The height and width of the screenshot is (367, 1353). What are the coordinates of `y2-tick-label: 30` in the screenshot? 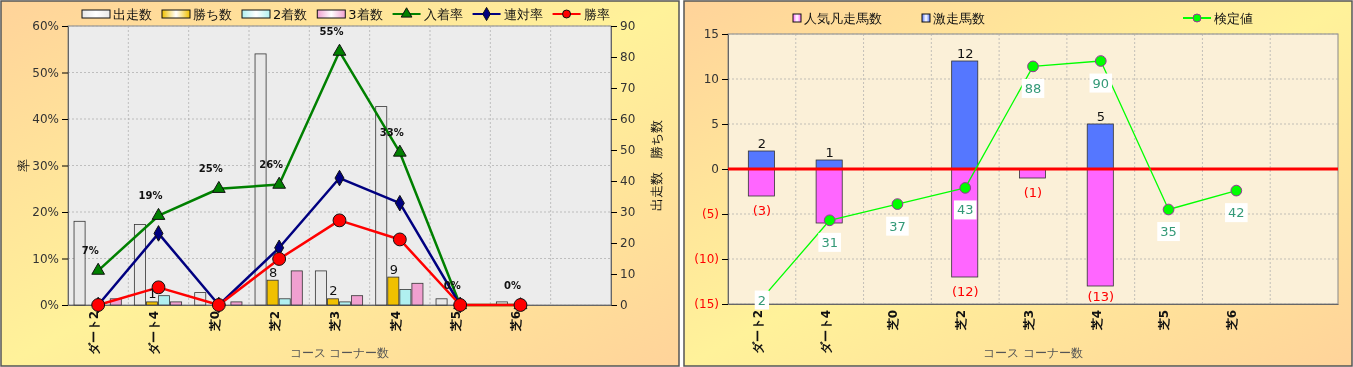 It's located at (628, 212).